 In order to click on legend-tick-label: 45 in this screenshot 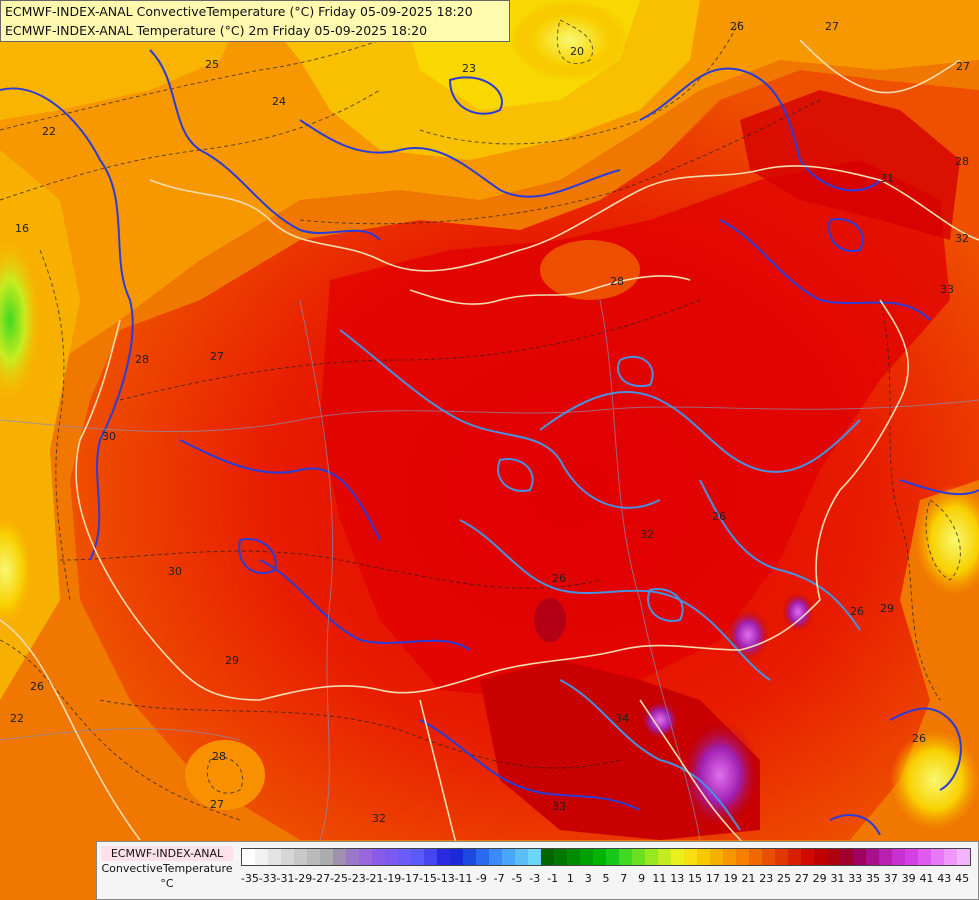, I will do `click(962, 878)`.